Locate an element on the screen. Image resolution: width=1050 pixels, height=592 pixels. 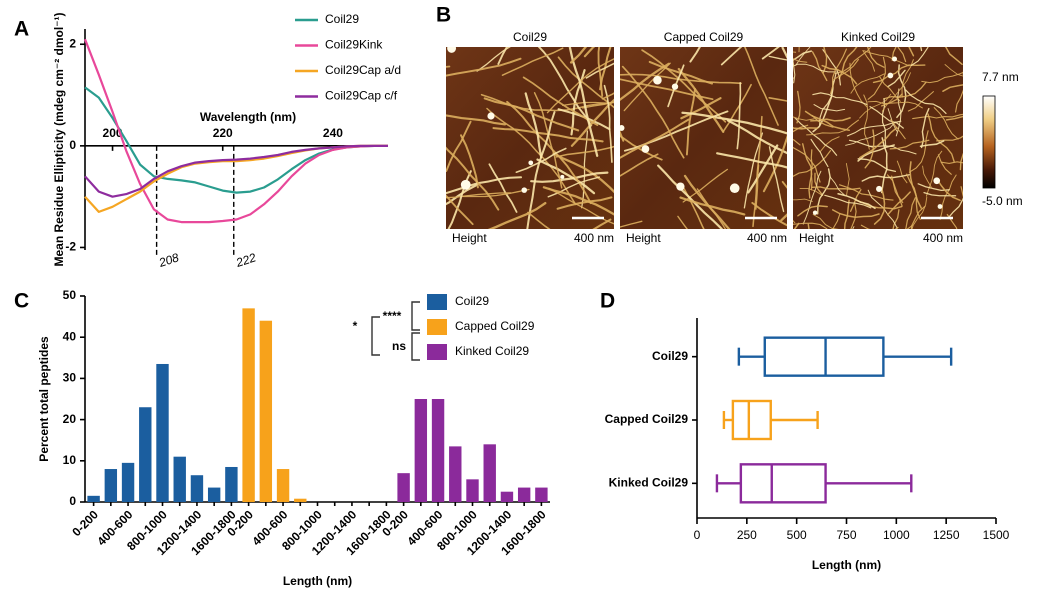
x-tick-label: 1500 is located at coordinates (996, 535).